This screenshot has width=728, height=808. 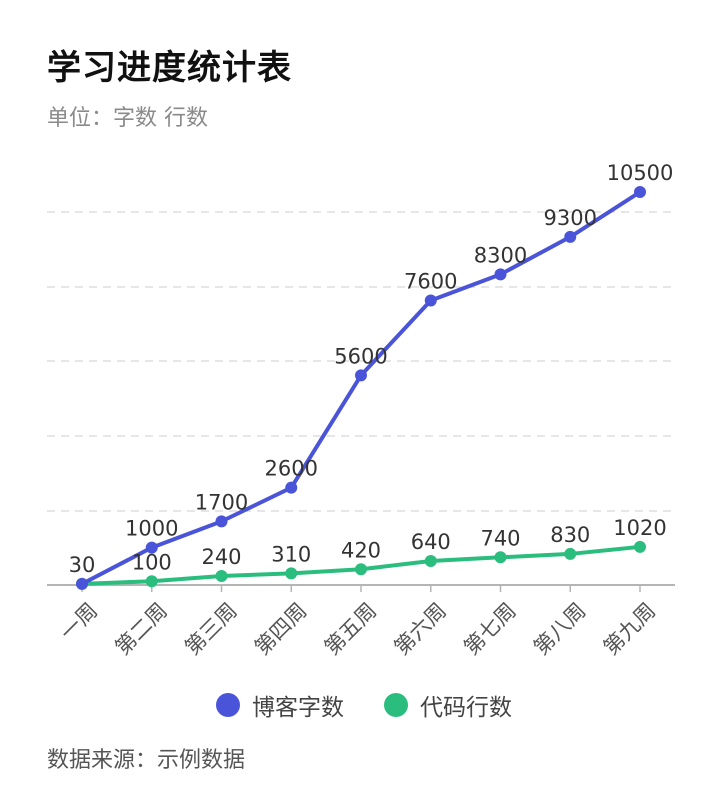 I want to click on data-label: 240, so click(x=221, y=557).